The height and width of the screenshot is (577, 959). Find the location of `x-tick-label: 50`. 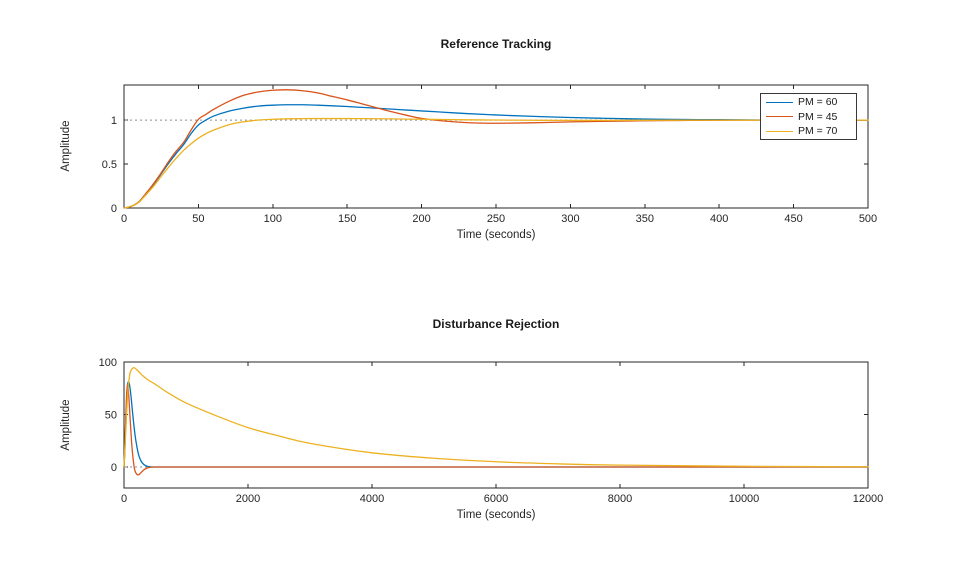

x-tick-label: 50 is located at coordinates (198, 219).